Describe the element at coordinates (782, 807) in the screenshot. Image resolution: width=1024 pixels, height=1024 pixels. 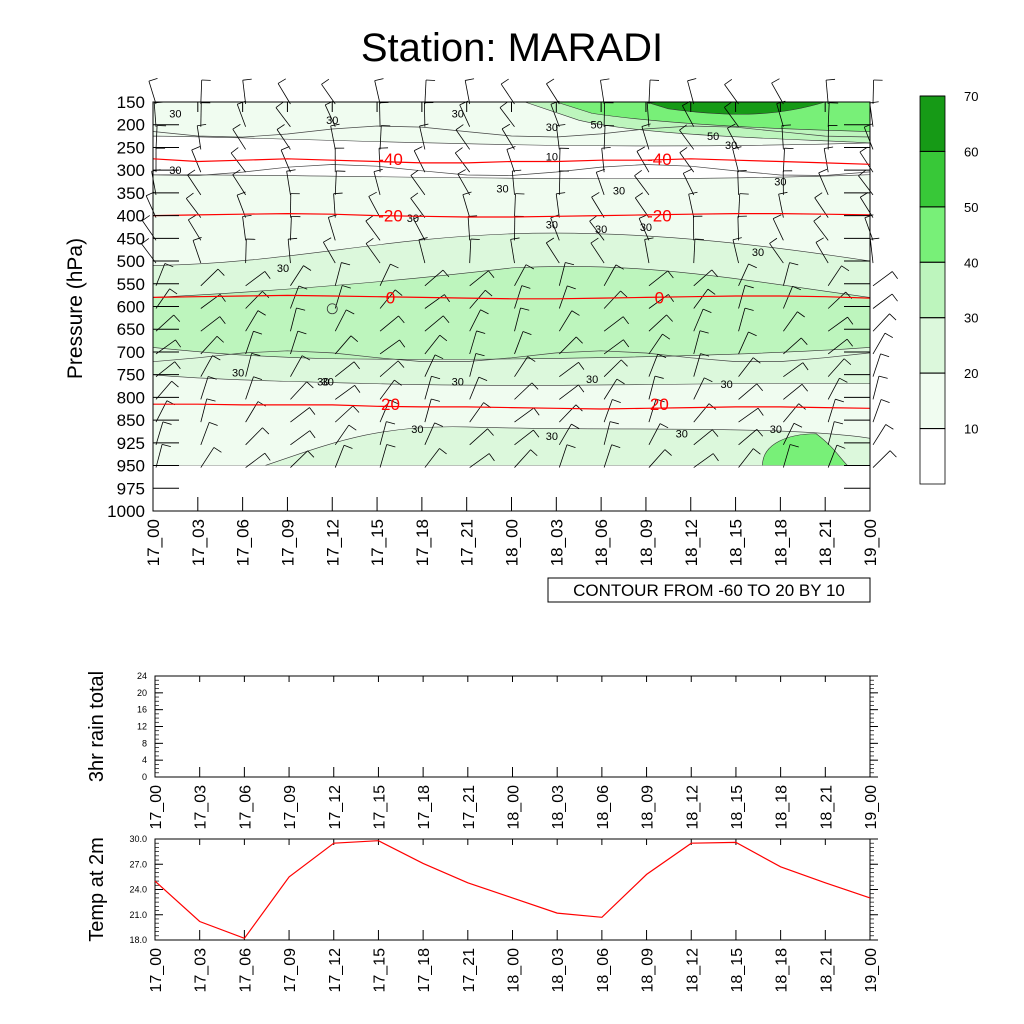
I see `x-tick-label: 18_18` at that location.